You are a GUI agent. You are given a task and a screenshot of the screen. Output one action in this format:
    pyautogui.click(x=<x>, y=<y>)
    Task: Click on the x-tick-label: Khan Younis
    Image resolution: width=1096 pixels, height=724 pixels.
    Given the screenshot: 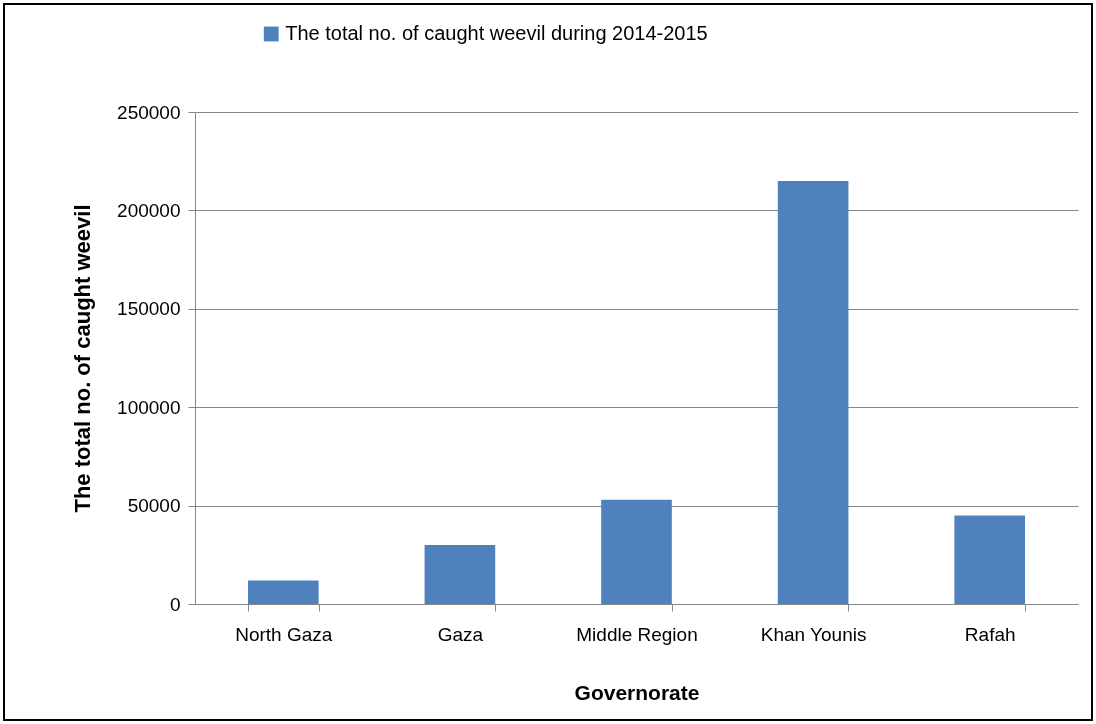 What is the action you would take?
    pyautogui.click(x=813, y=634)
    